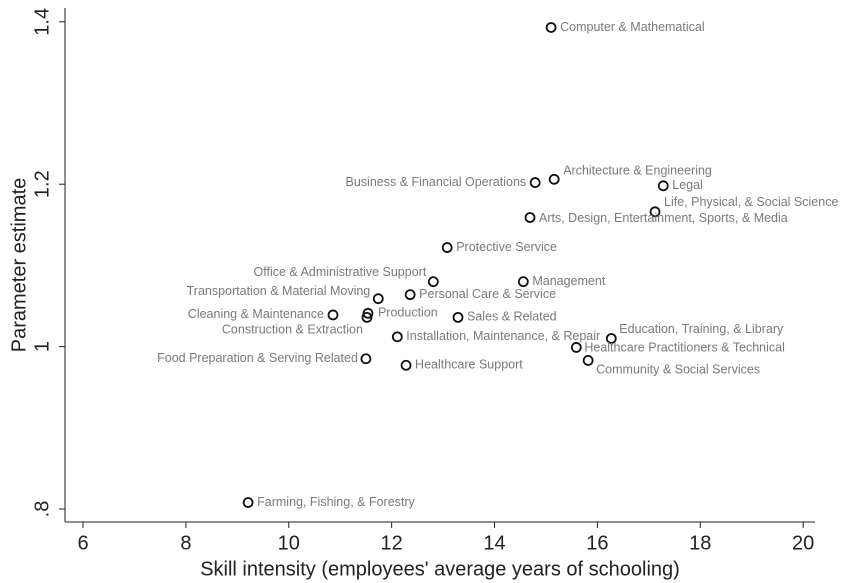 Image resolution: width=842 pixels, height=583 pixels. What do you see at coordinates (684, 348) in the screenshot?
I see `point-label: Healthcare Practitioners & Technical` at bounding box center [684, 348].